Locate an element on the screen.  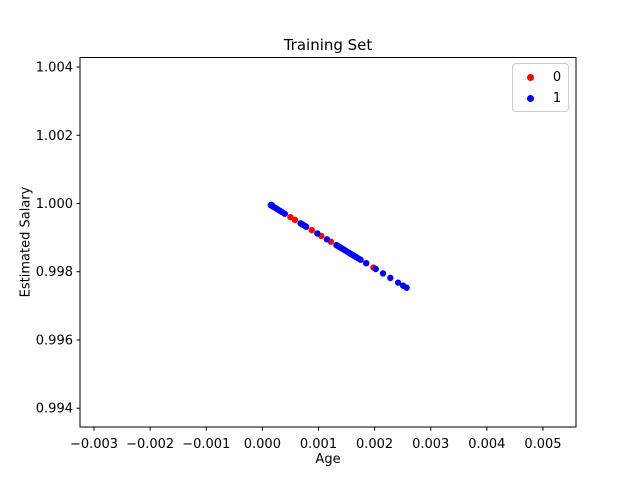
y-tick-label: 1.004 is located at coordinates (54, 68).